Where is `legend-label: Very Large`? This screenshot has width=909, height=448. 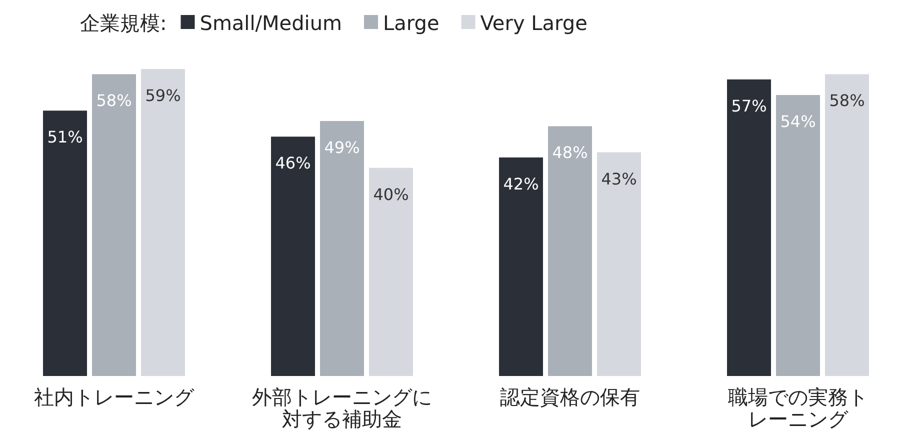
legend-label: Very Large is located at coordinates (534, 23).